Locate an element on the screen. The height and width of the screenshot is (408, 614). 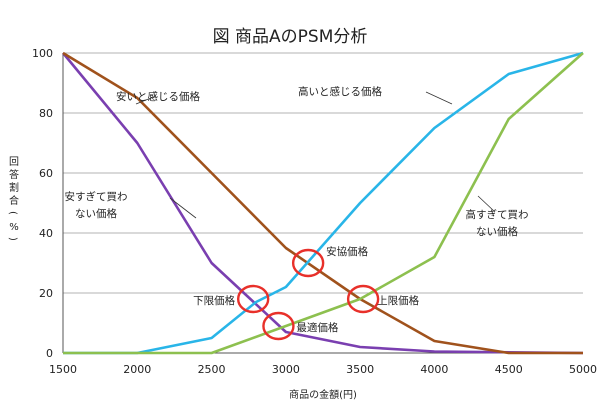
series-label-3: 高いと感じる価格 is located at coordinates (340, 91).